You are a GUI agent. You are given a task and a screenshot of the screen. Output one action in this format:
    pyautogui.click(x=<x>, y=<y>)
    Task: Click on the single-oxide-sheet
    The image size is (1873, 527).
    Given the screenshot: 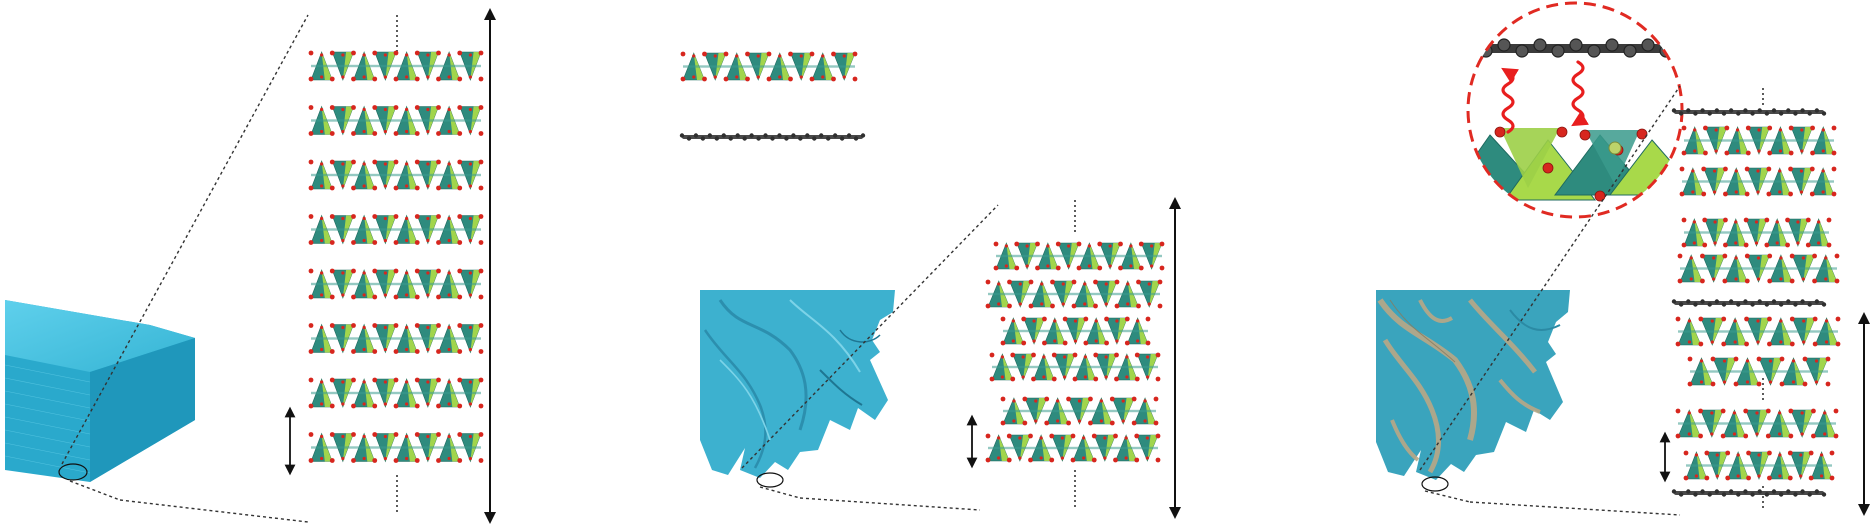 What is the action you would take?
    pyautogui.click(x=769, y=66)
    